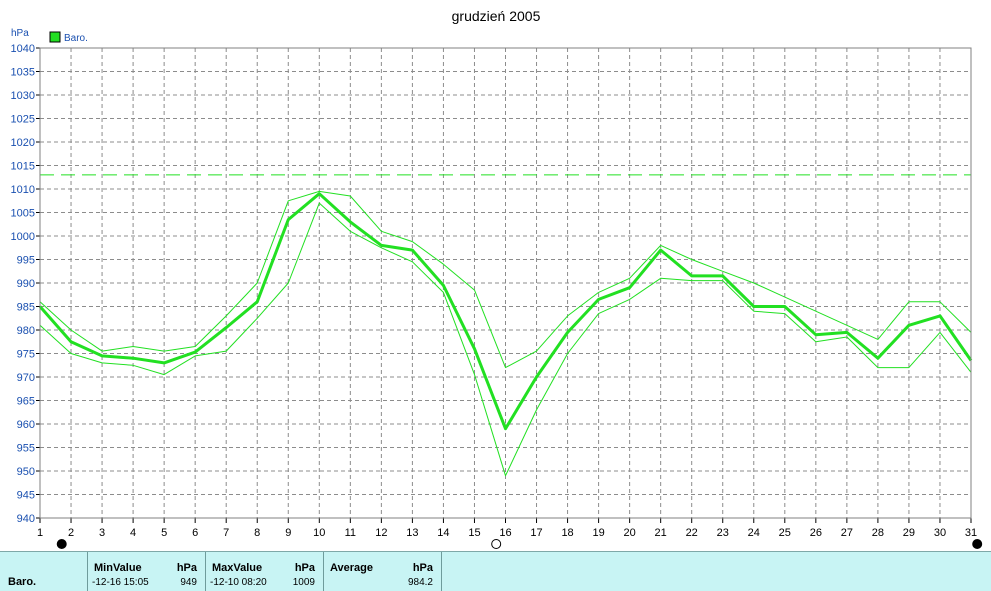 Image resolution: width=991 pixels, height=591 pixels. I want to click on average-unit: hPa, so click(422, 568).